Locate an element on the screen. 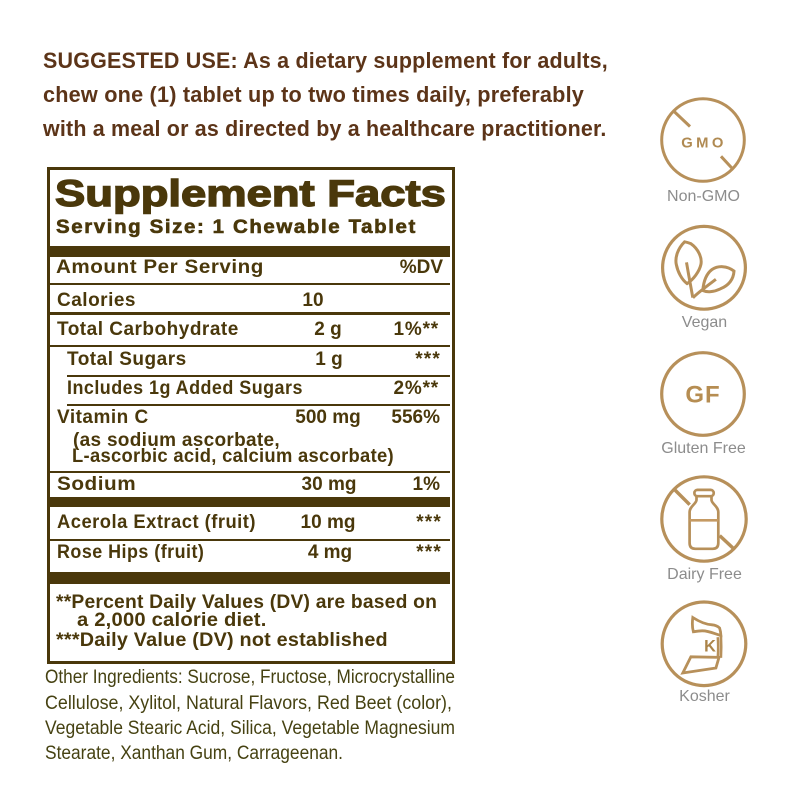 The image size is (800, 800). svg-text: K is located at coordinates (710, 646).